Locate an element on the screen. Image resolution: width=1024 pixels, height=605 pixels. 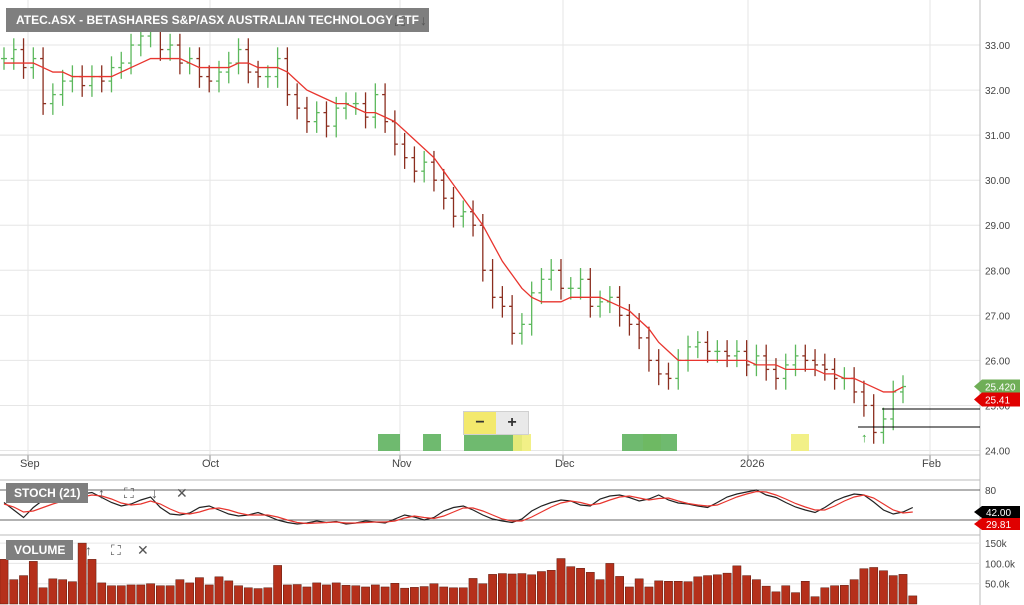
volume-tick-label: 150k is located at coordinates (996, 544).